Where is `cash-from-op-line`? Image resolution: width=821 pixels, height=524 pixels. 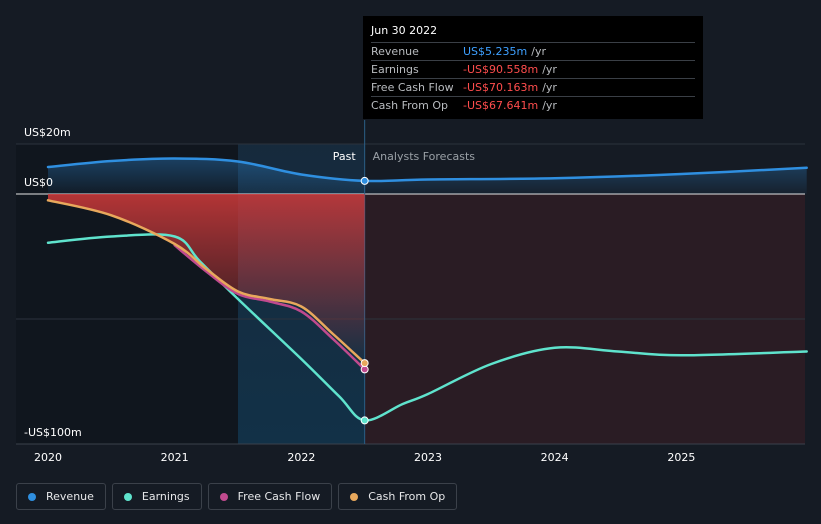 cash-from-op-line is located at coordinates (206, 282).